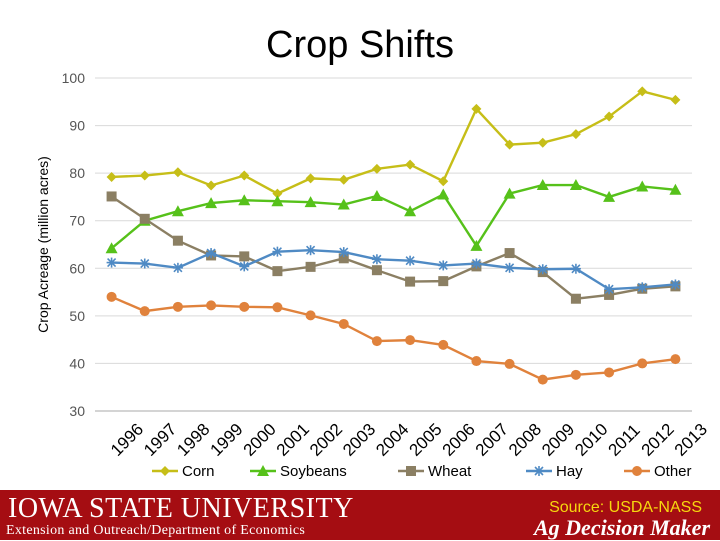  I want to click on legend-marker-other, so click(637, 471).